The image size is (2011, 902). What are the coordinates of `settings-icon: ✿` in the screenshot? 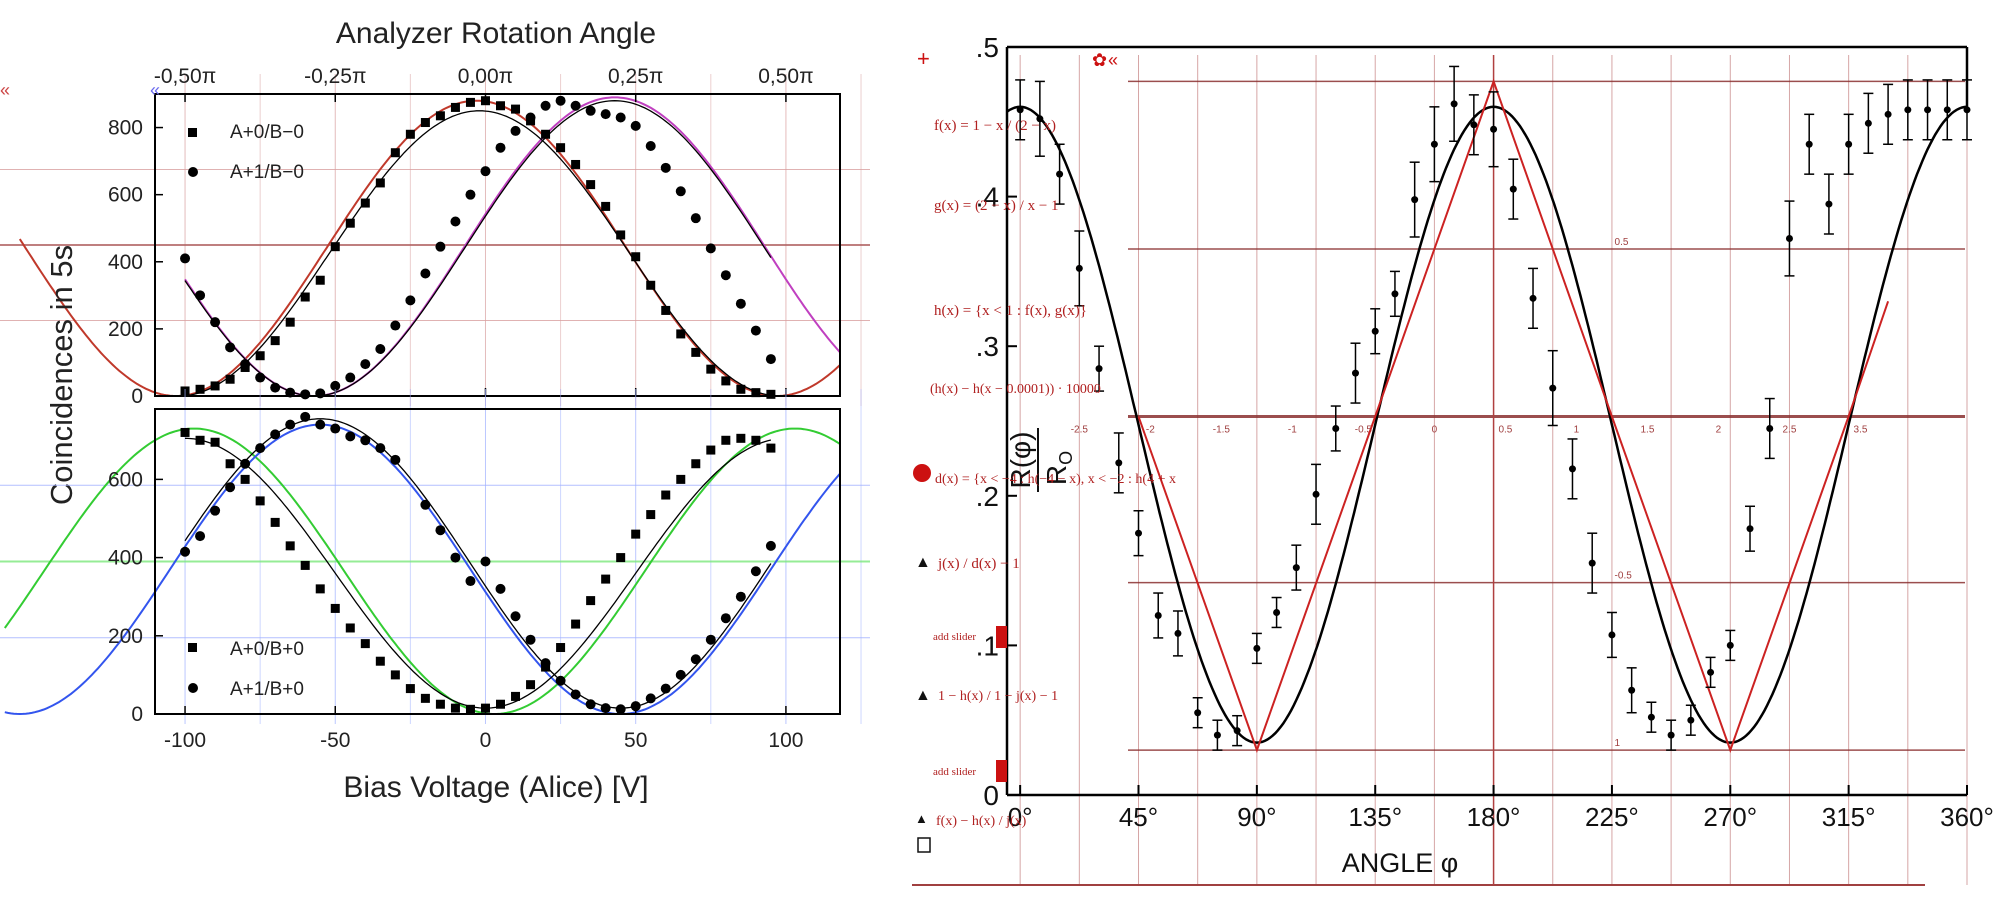 It's located at (1099, 60).